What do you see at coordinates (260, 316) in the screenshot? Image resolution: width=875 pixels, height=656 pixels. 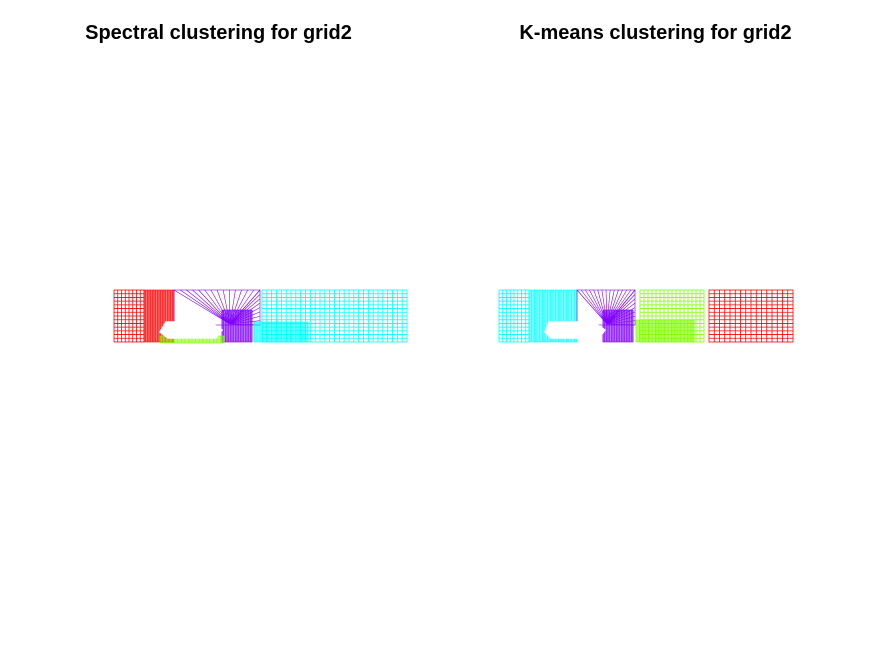 I see `spectral-mesh-plot` at bounding box center [260, 316].